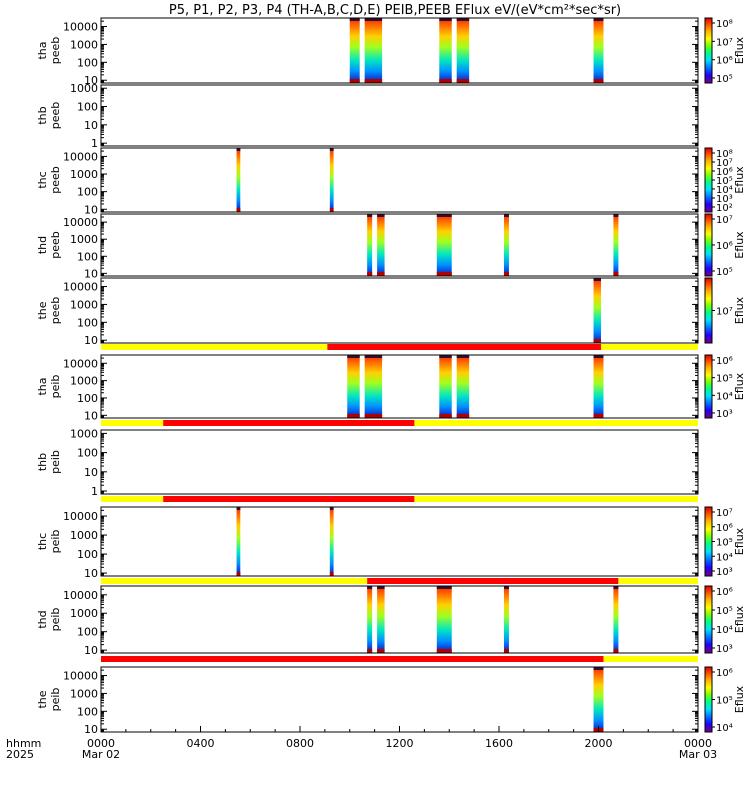  I want to click on y-axis-label: thepeib, so click(49, 700).